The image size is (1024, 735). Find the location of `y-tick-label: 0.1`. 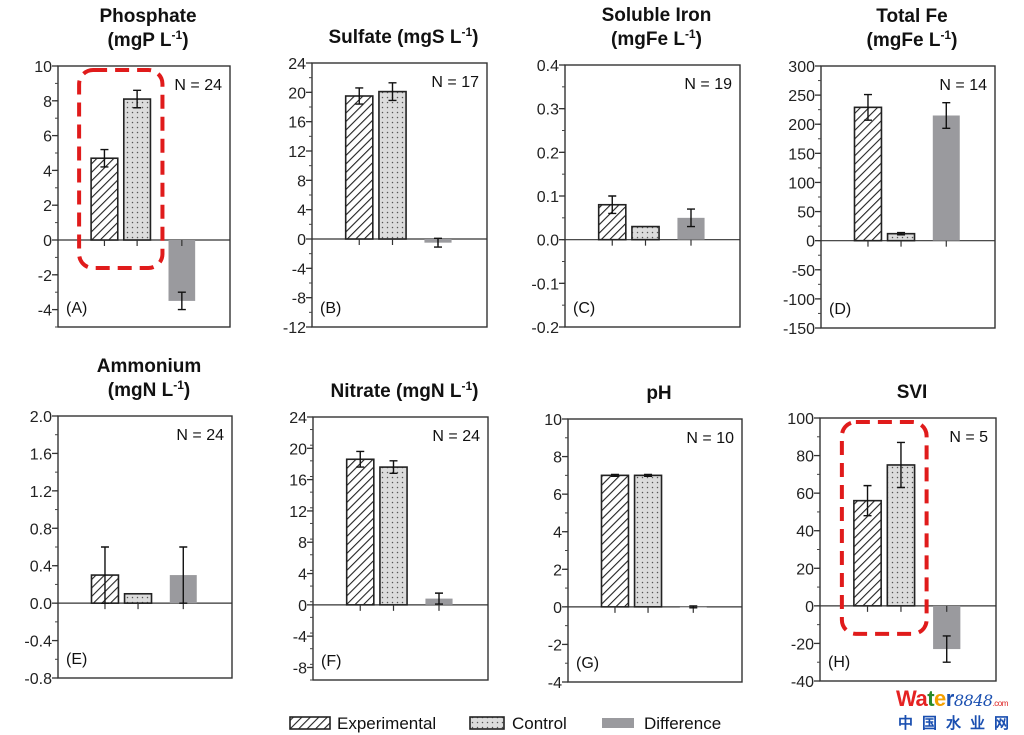

y-tick-label: 0.1 is located at coordinates (548, 197).